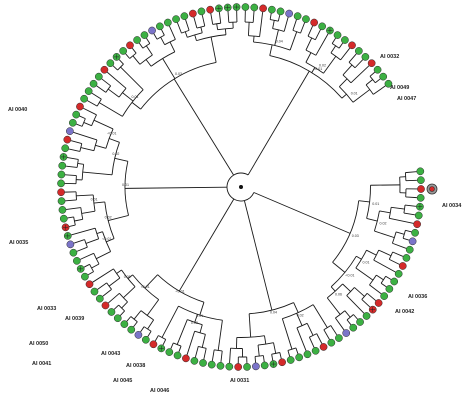  What do you see at coordinates (127, 277) in the screenshot?
I see `branch-length-label: 0.05` at bounding box center [127, 277].